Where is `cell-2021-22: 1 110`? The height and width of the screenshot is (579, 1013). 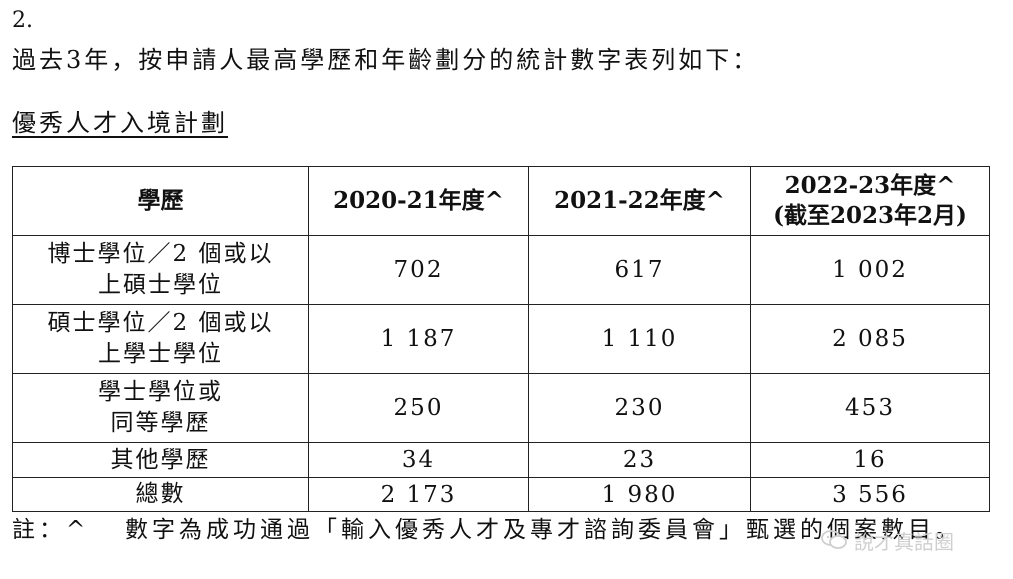
cell-2021-22: 1 110 is located at coordinates (639, 339).